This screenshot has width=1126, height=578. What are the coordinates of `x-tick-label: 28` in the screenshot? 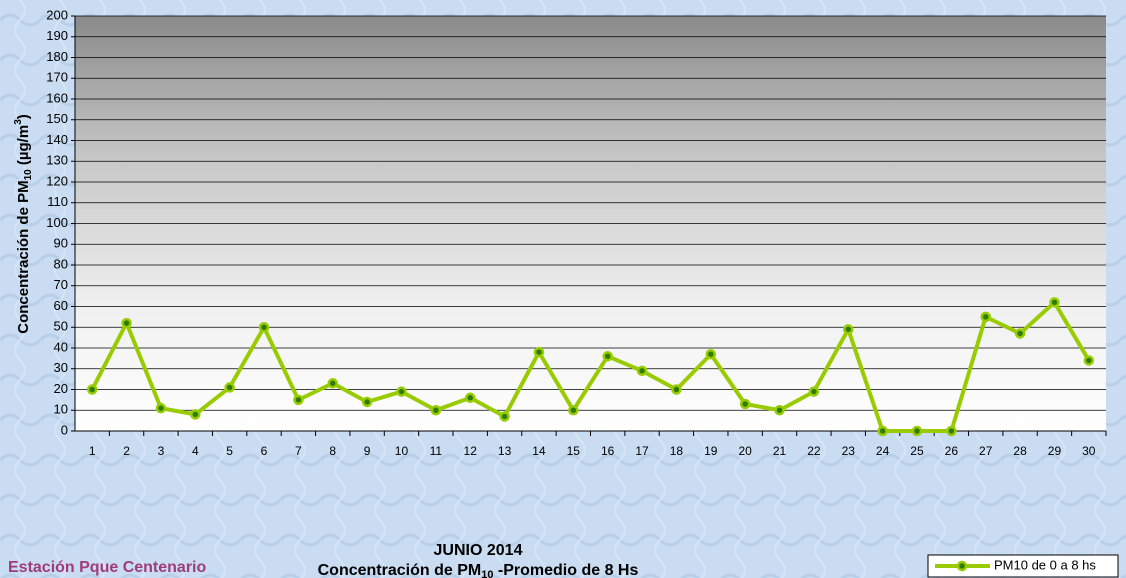 It's located at (1020, 451).